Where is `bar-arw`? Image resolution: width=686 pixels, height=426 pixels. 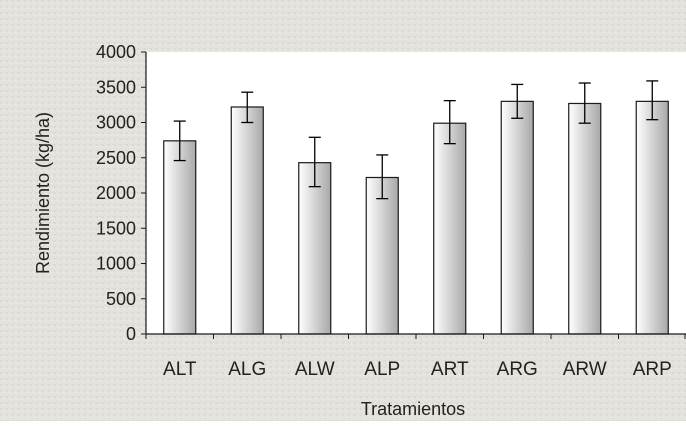 bar-arw is located at coordinates (585, 218).